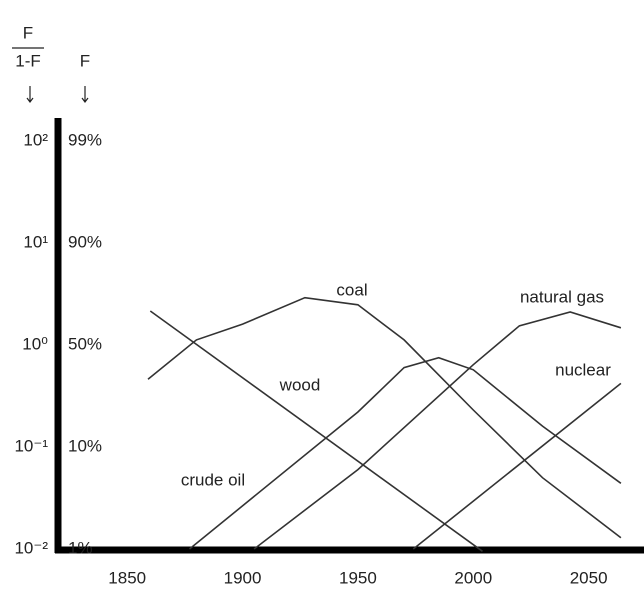 This screenshot has width=644, height=592. I want to click on y2-label: F, so click(85, 60).